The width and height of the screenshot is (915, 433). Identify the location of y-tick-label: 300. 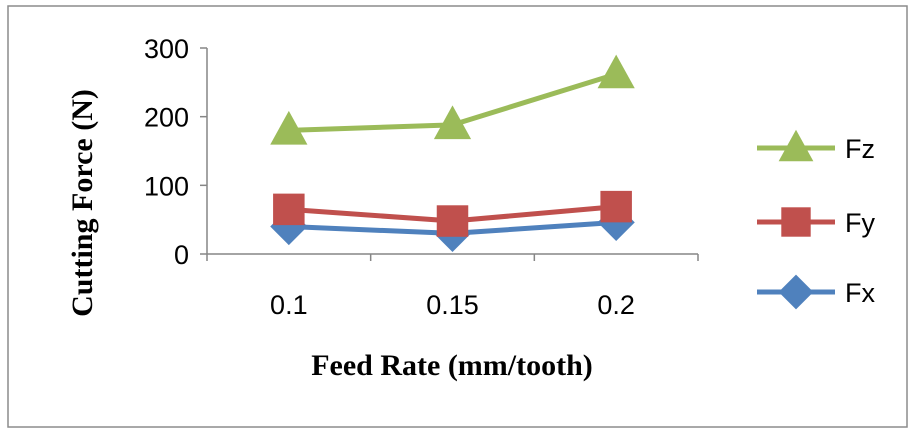
(166, 49).